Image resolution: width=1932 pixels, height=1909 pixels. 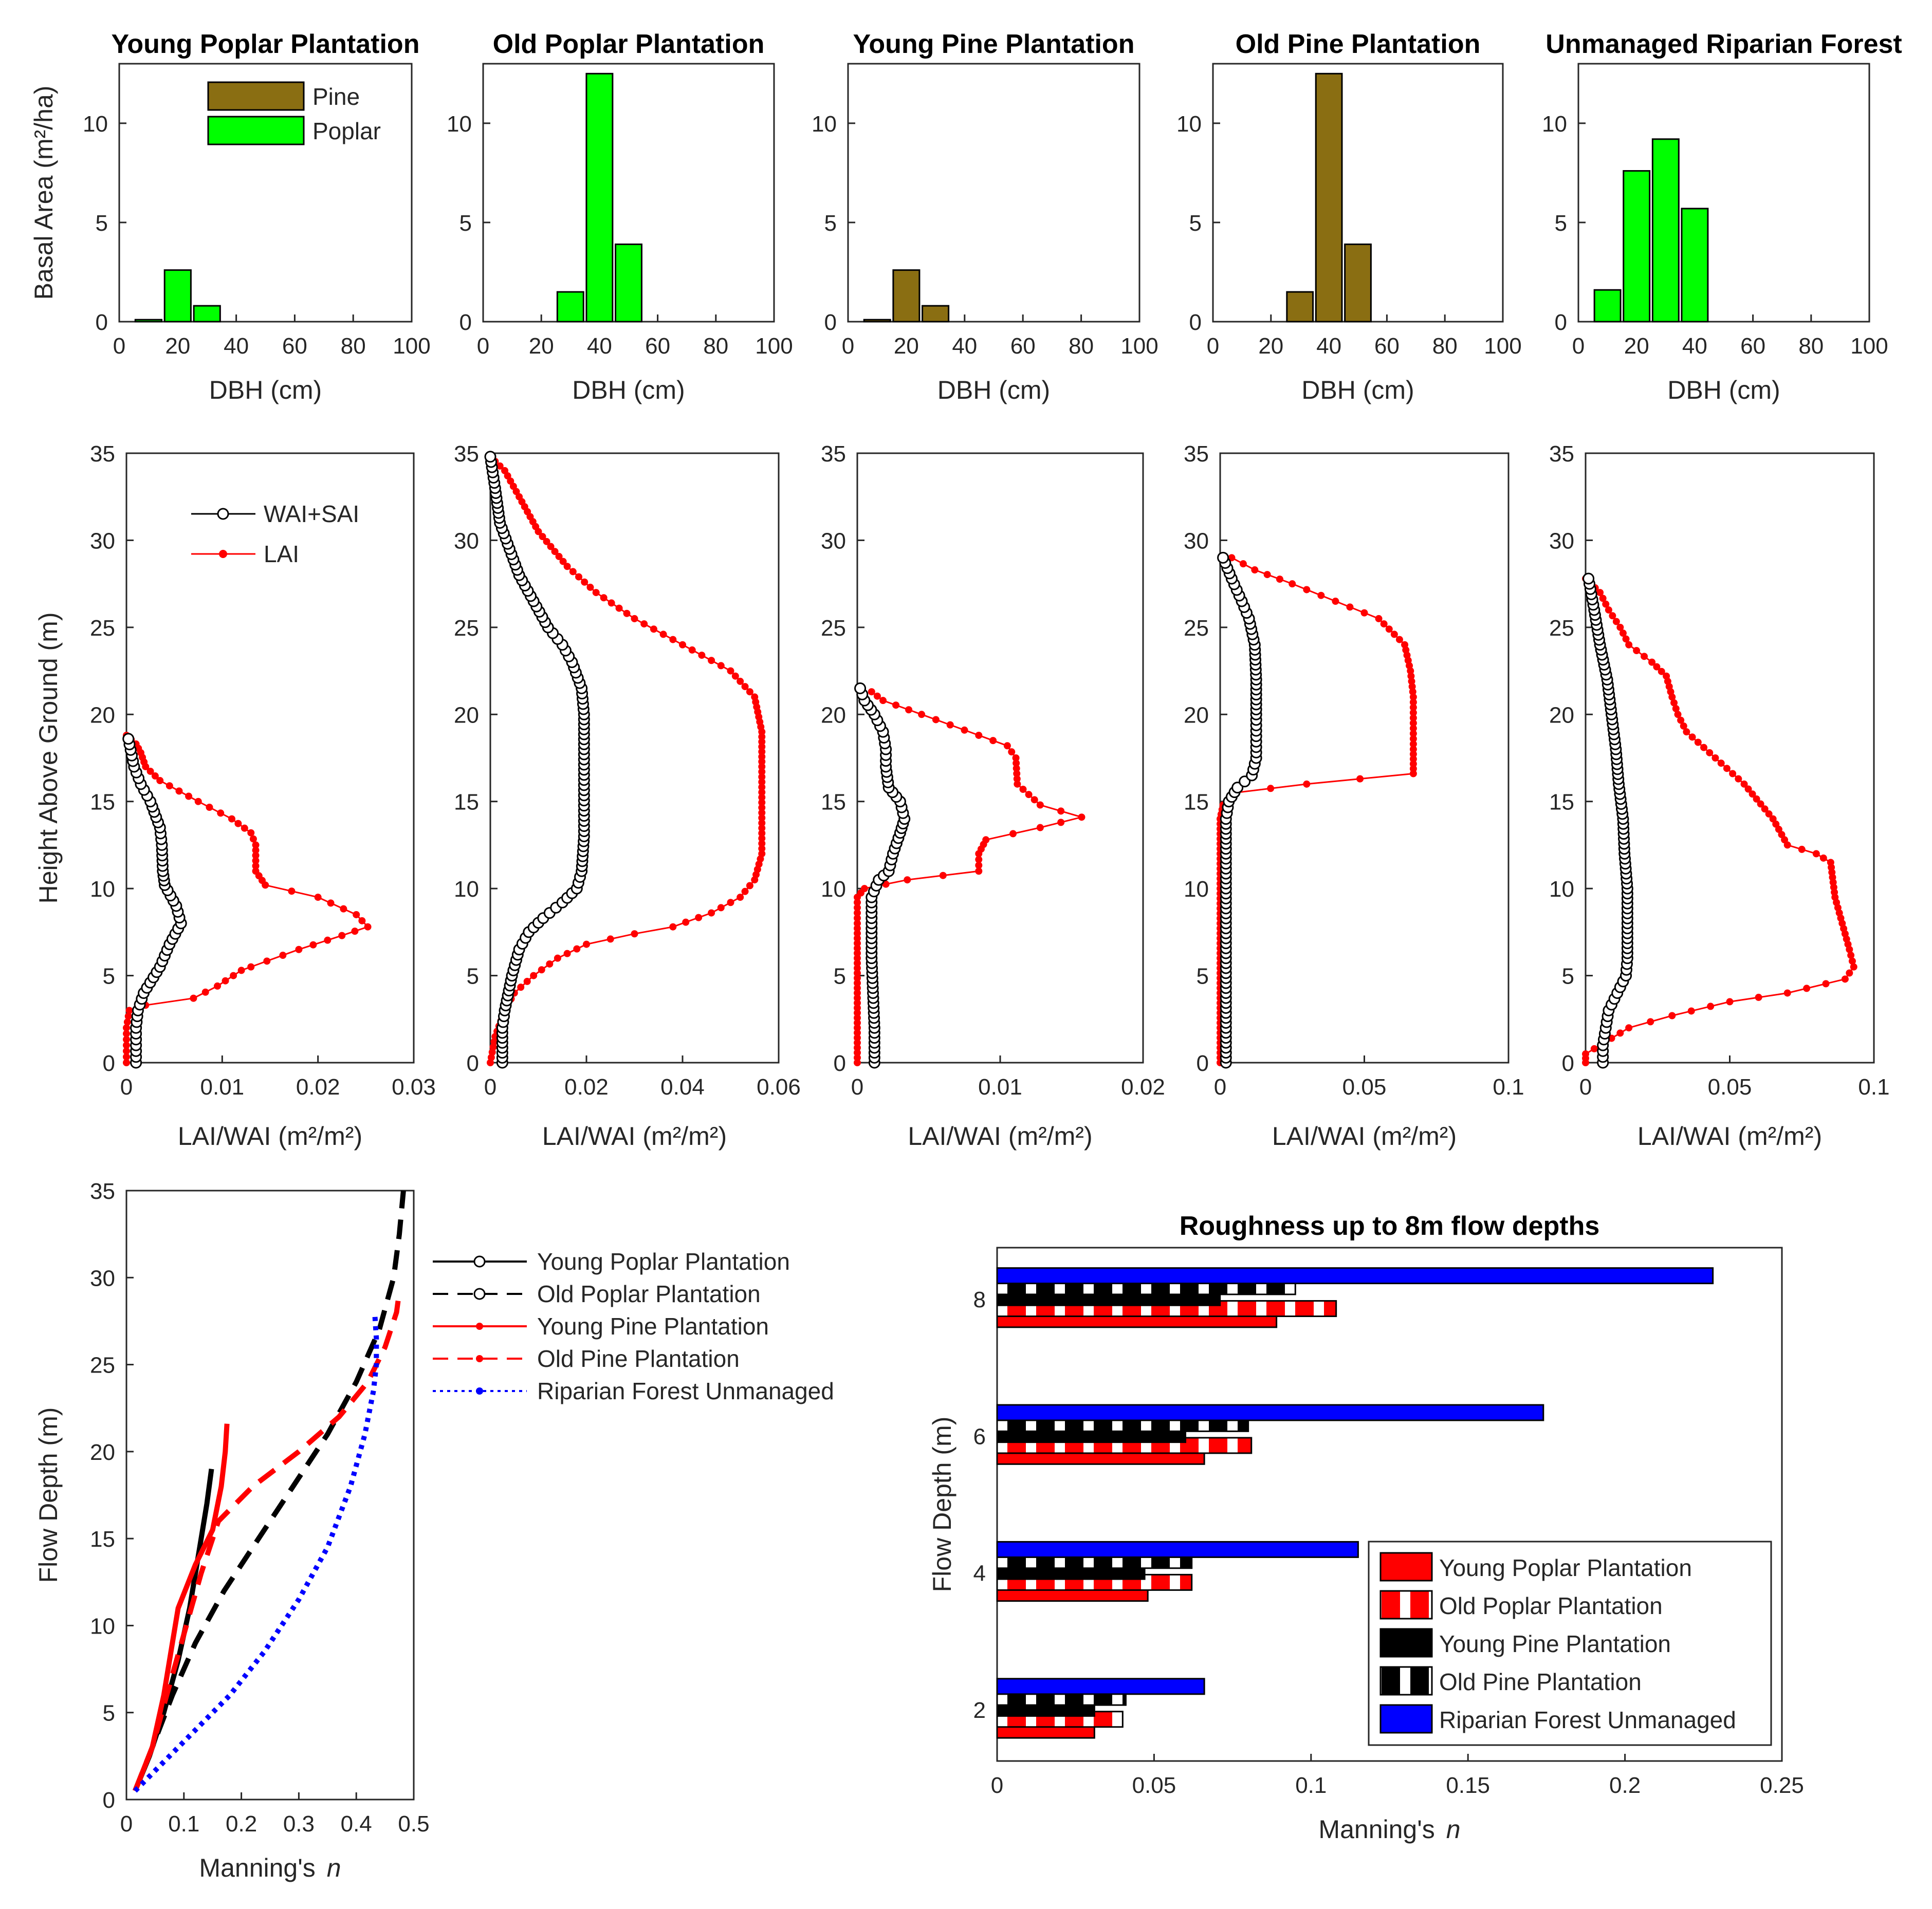 I want to click on panel-title: Roughness up to 8m flow depths, so click(x=1390, y=1226).